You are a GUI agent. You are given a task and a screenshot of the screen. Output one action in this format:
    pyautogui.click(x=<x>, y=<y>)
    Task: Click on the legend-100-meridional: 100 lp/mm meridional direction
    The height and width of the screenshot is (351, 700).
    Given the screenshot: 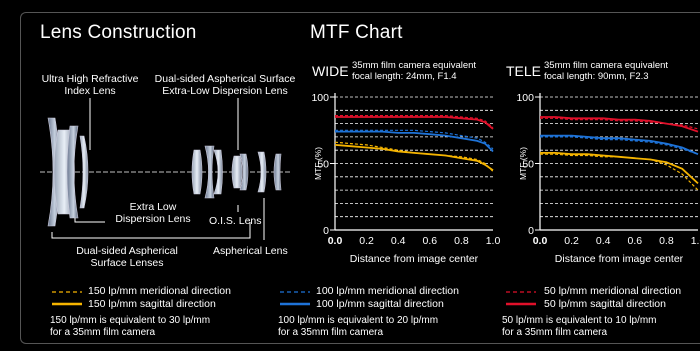 What is the action you would take?
    pyautogui.click(x=387, y=291)
    